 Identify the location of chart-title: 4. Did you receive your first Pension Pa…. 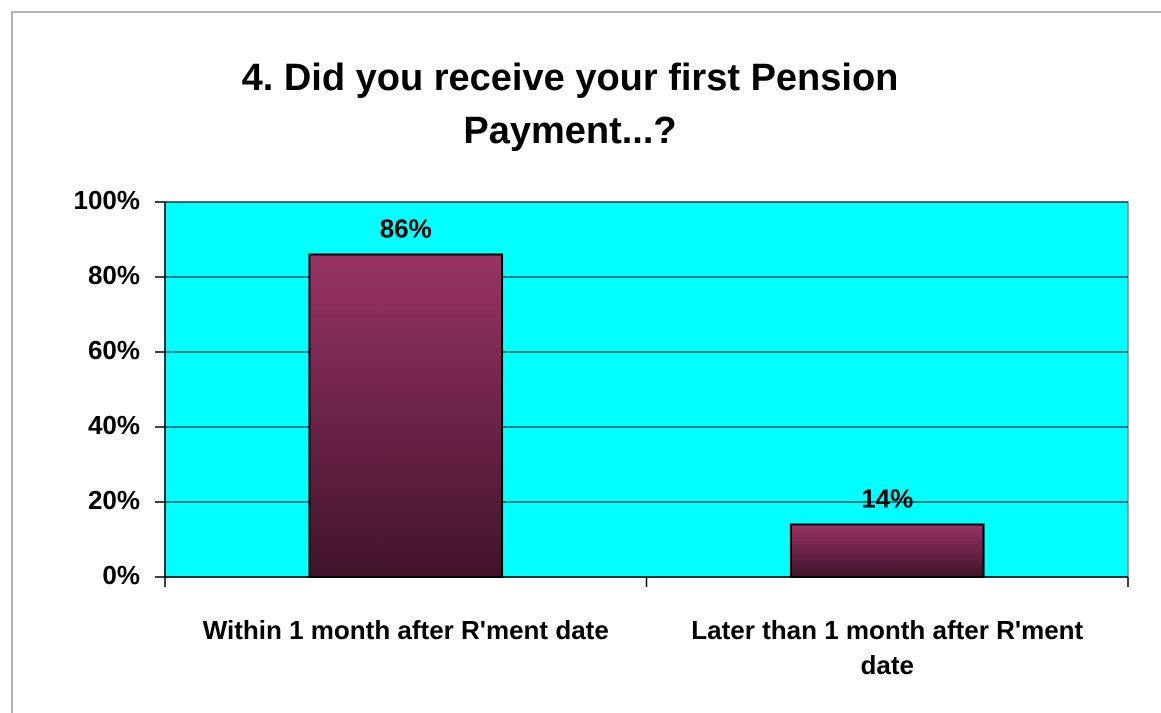
(570, 104).